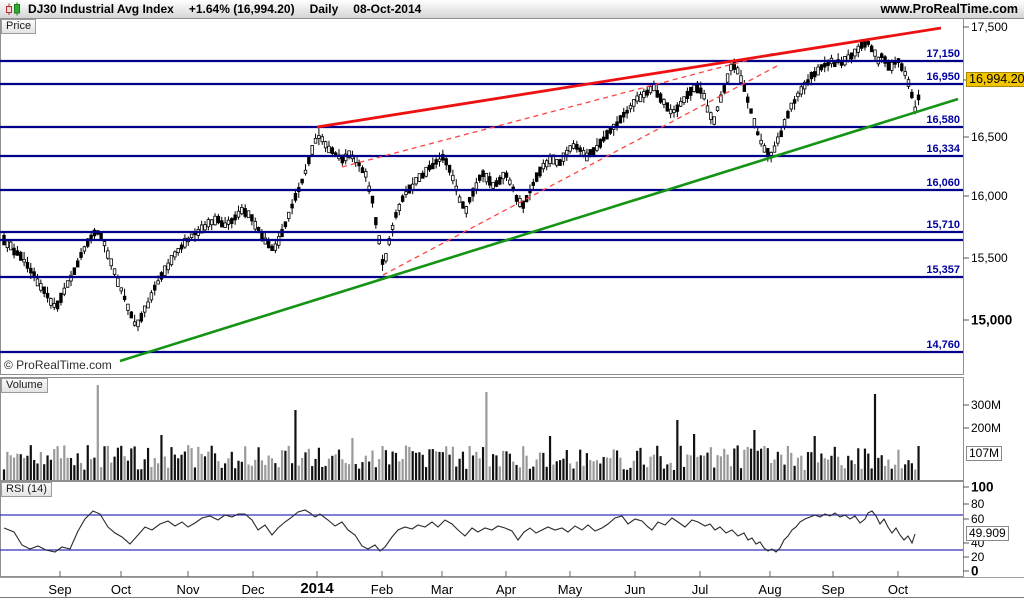 Image resolution: width=1024 pixels, height=600 pixels. Describe the element at coordinates (949, 9) in the screenshot. I see `website-link: www.ProRealTime.com` at that location.